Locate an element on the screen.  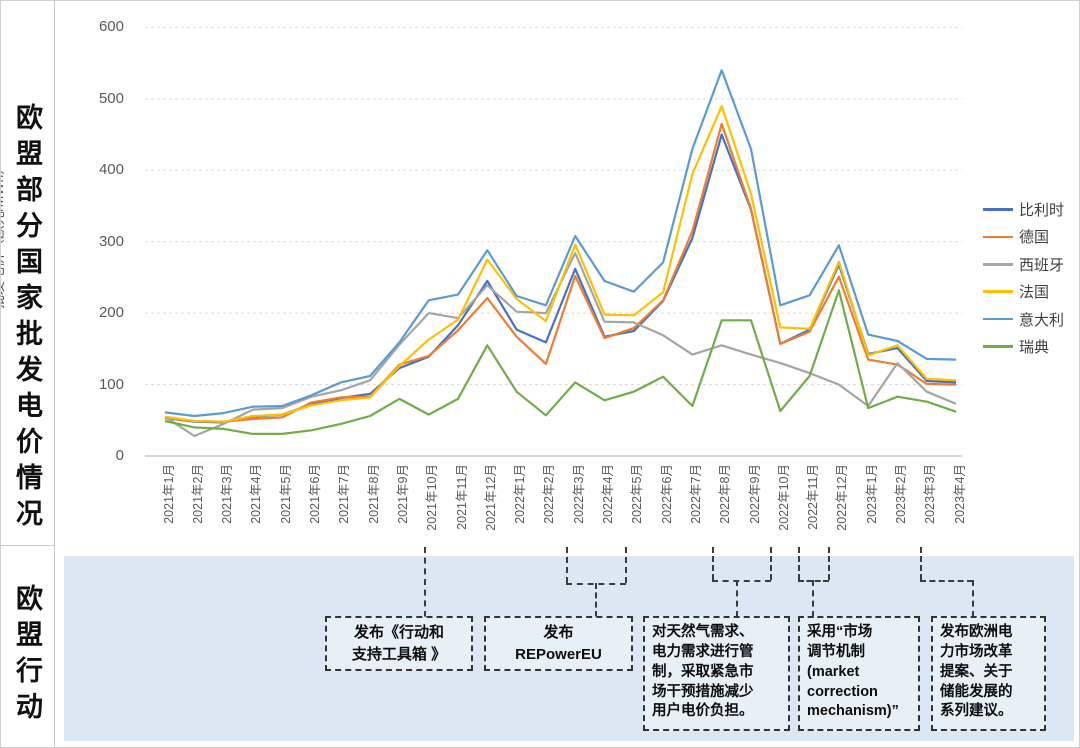
legend-label: 法国 is located at coordinates (1034, 293).